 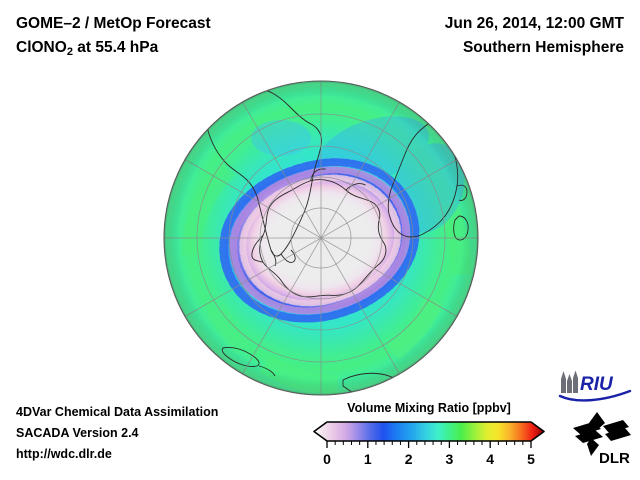 I want to click on colorbar-svg: 0 1 2 3 4 5, so click(x=429, y=444).